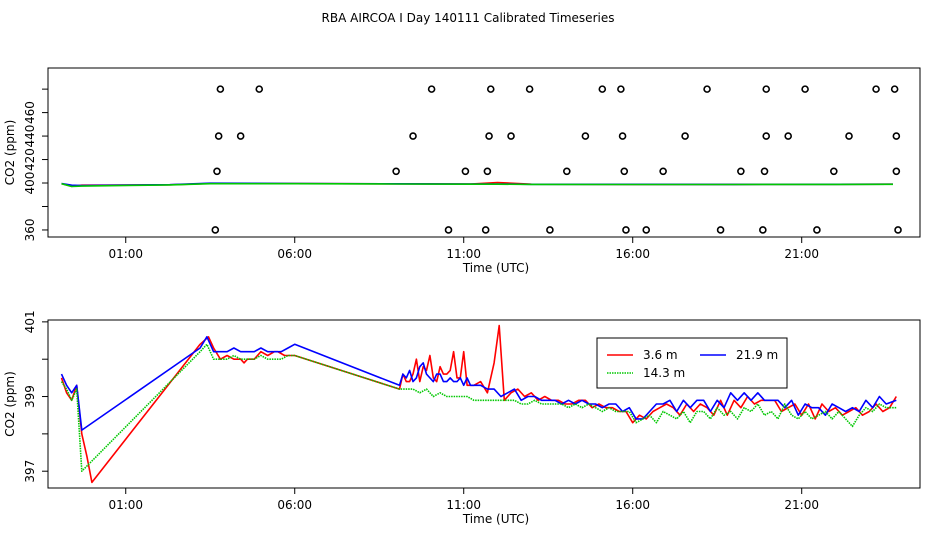  What do you see at coordinates (30, 230) in the screenshot?
I see `y-tick-label: 360` at bounding box center [30, 230].